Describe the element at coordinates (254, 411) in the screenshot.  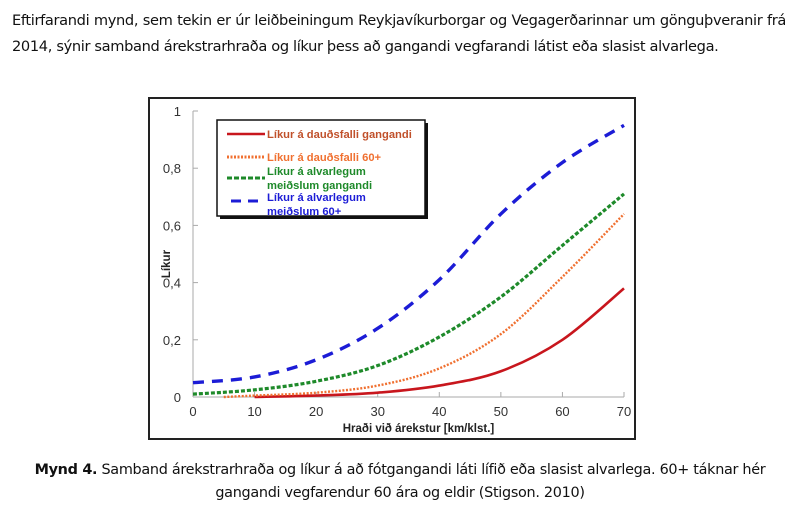
I see `x-tick-label: 10` at that location.